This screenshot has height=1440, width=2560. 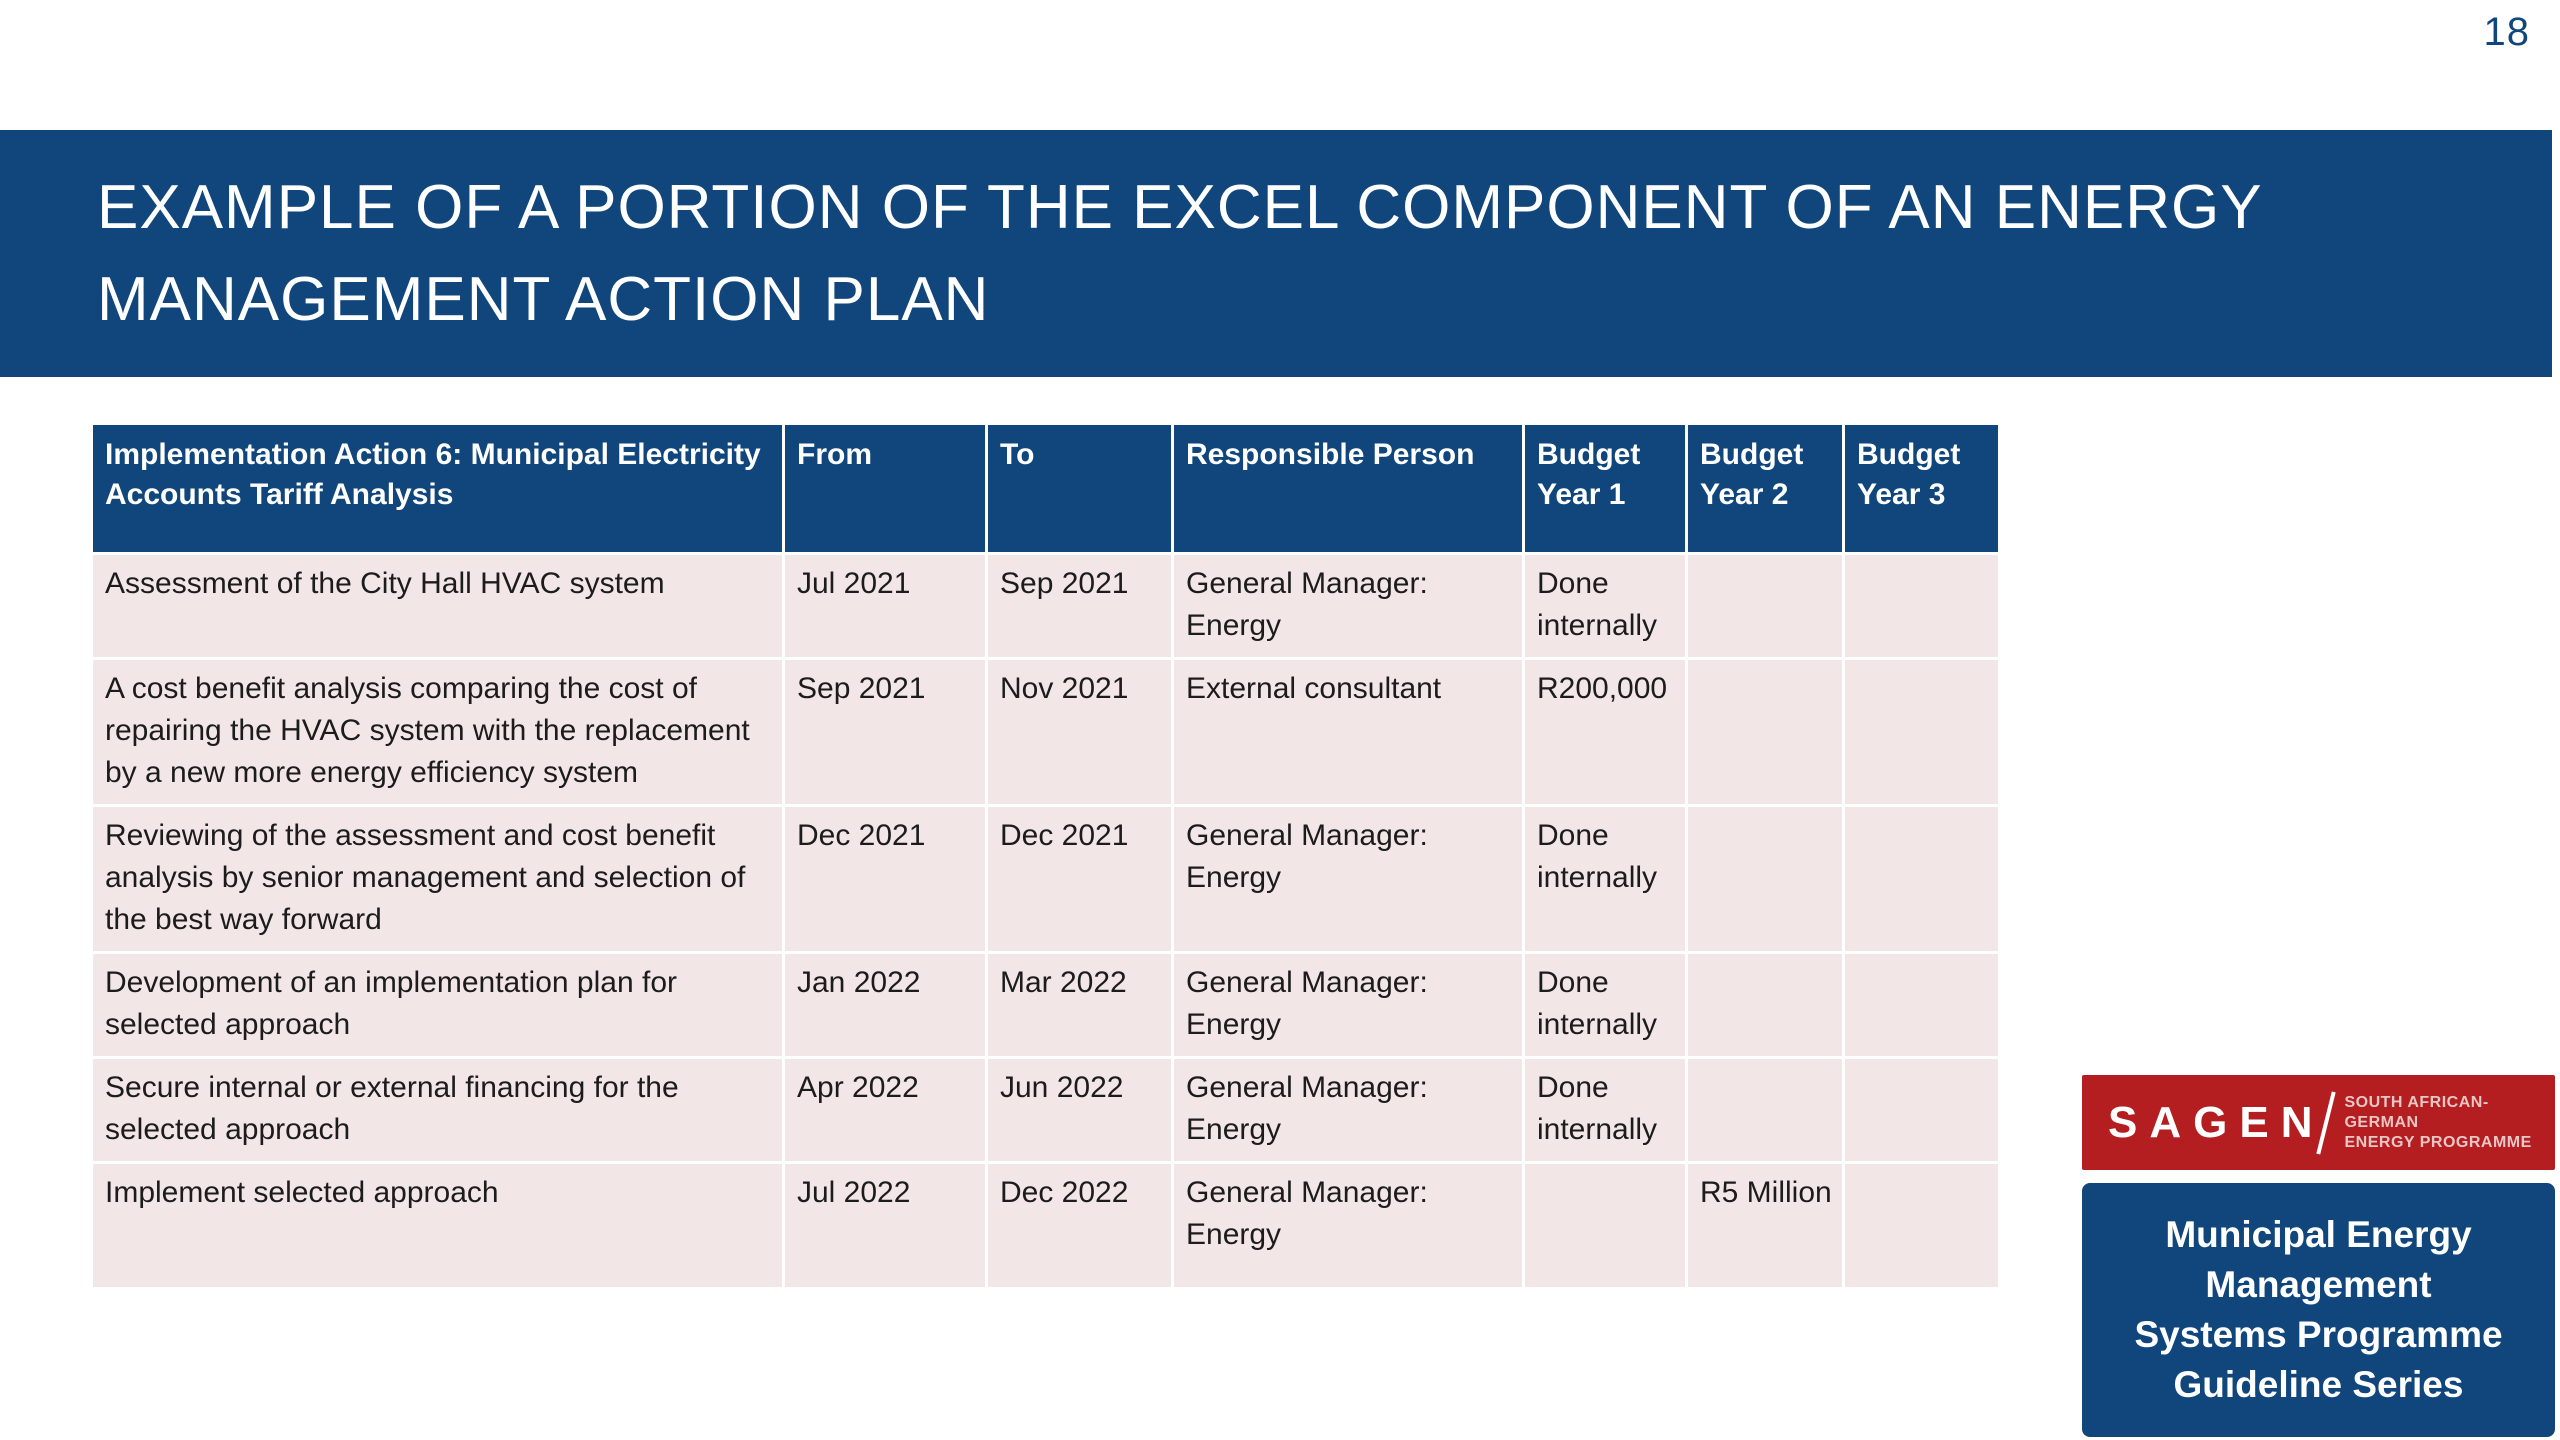 I want to click on header-budget-year-2: Budget Year 2, so click(x=1766, y=490).